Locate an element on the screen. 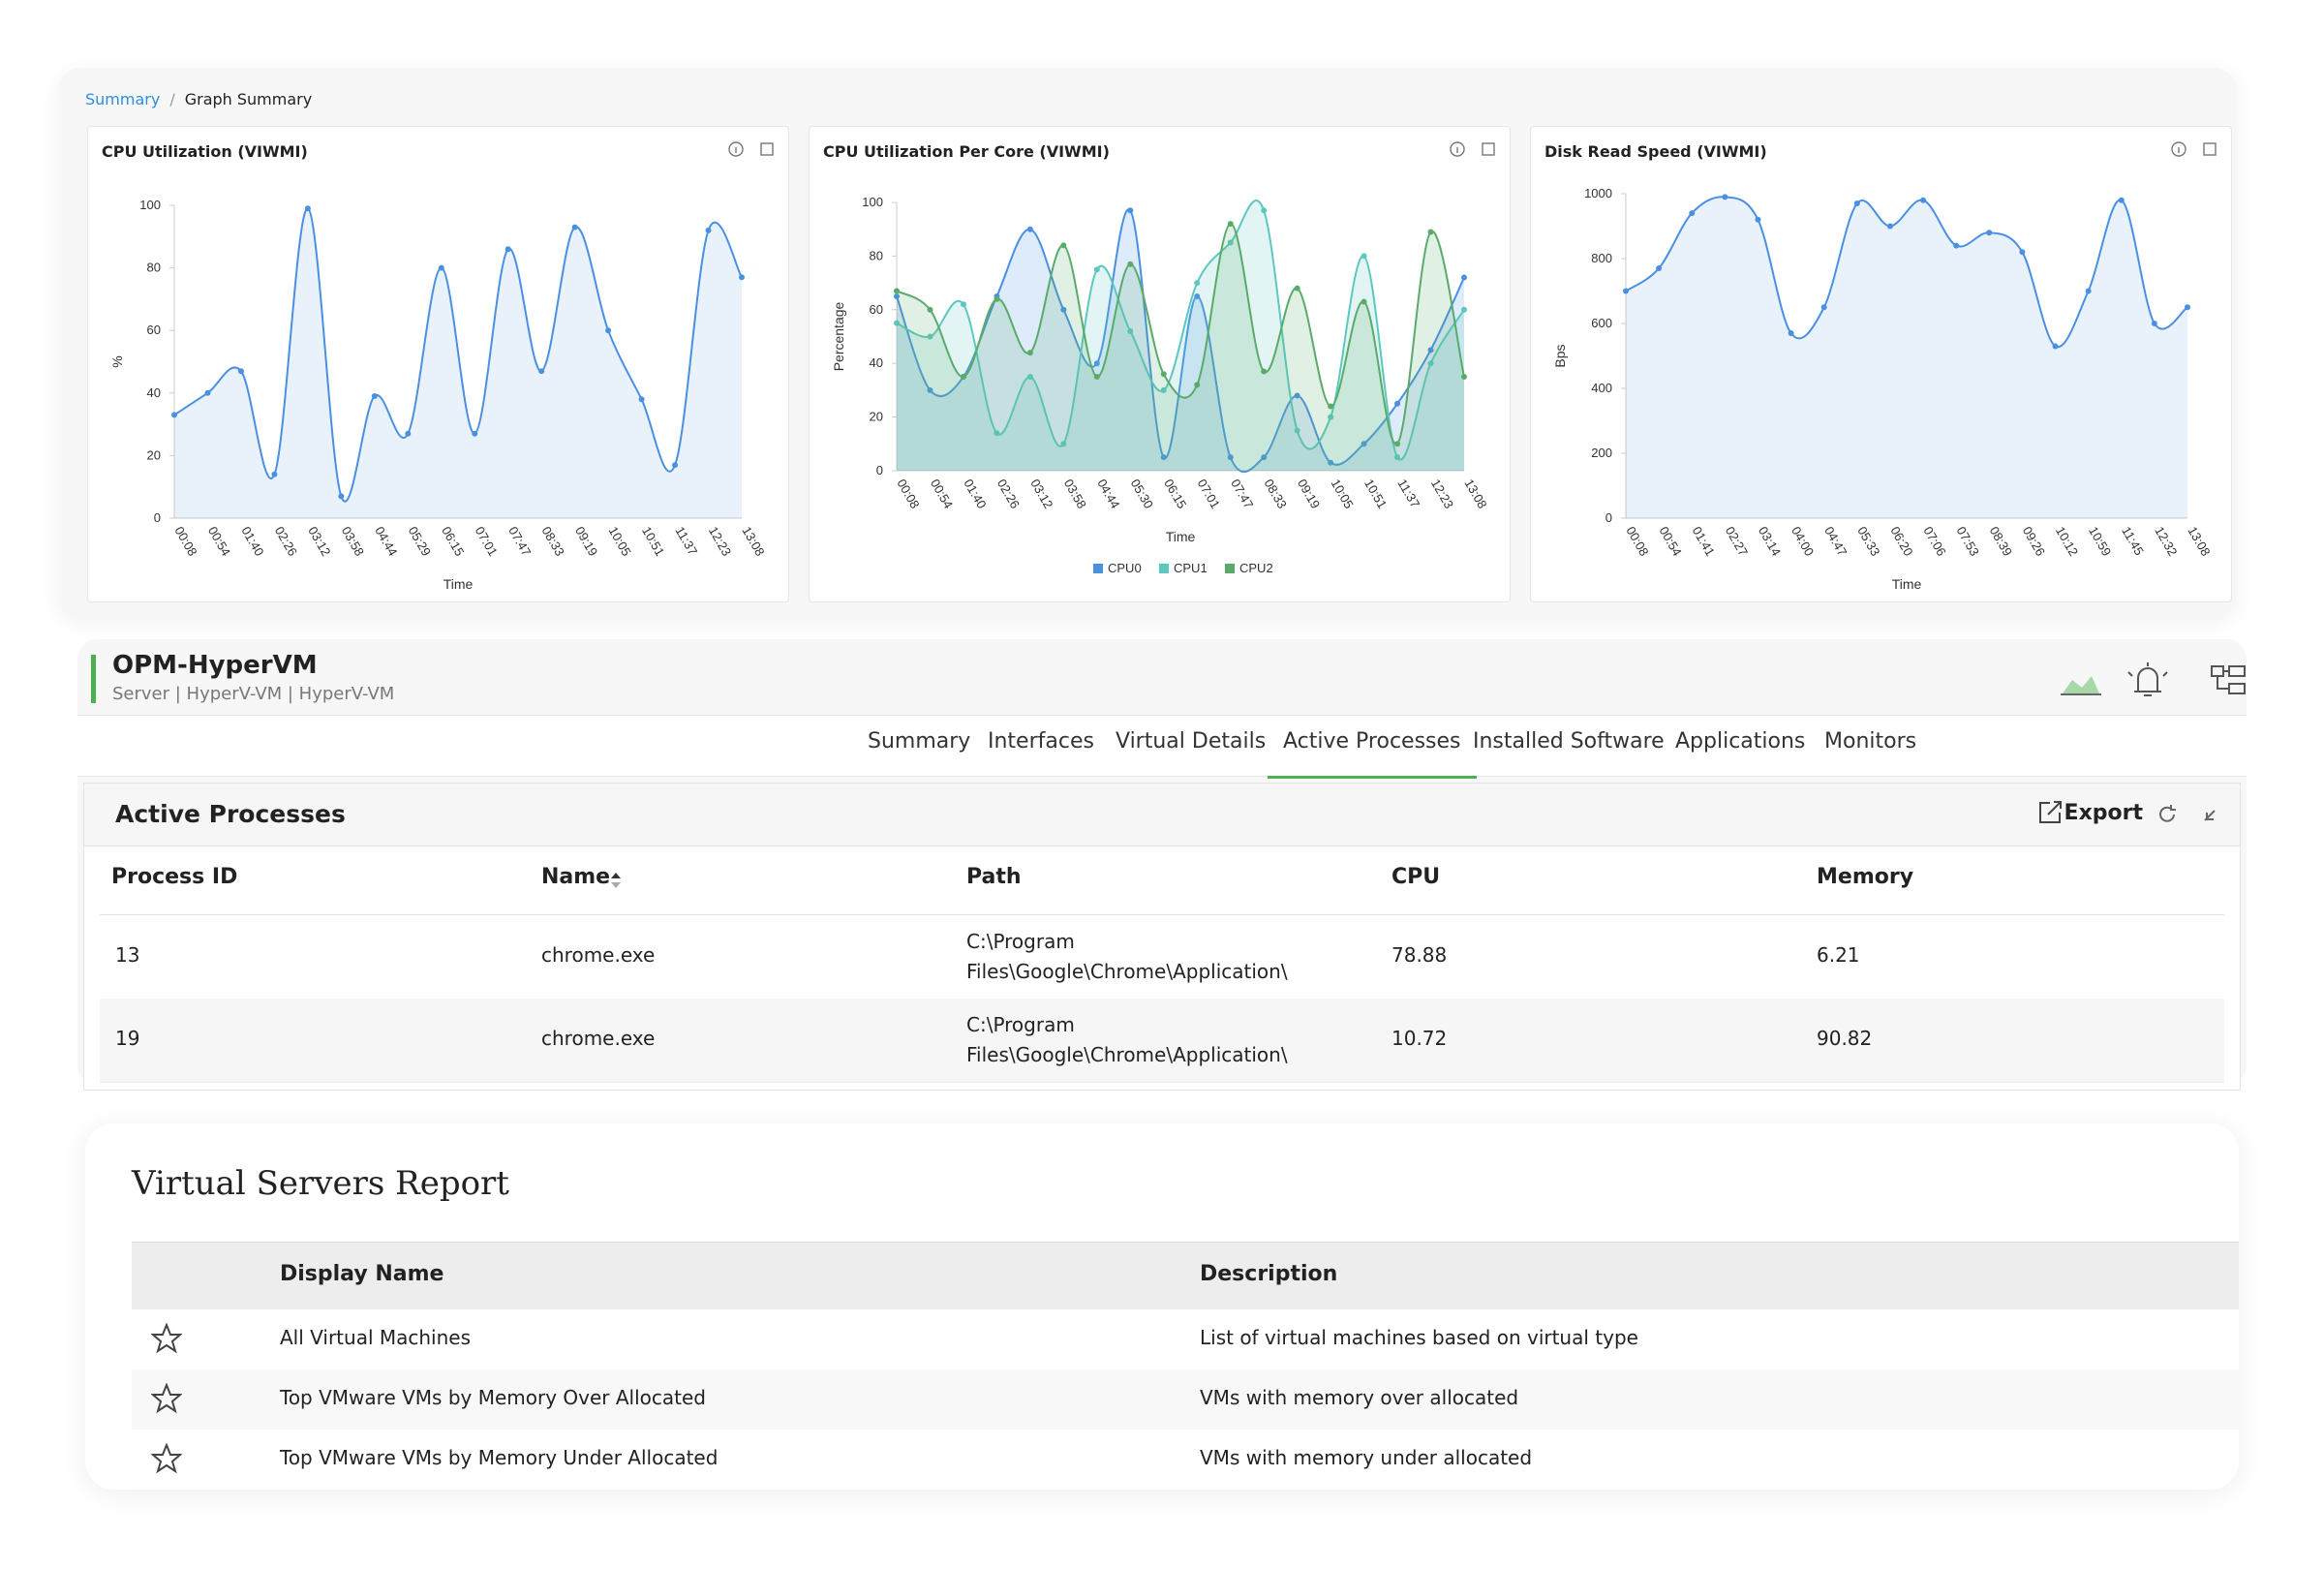 This screenshot has width=2324, height=1569. chart-title: Disk Read Speed (VIWMI) is located at coordinates (1656, 151).